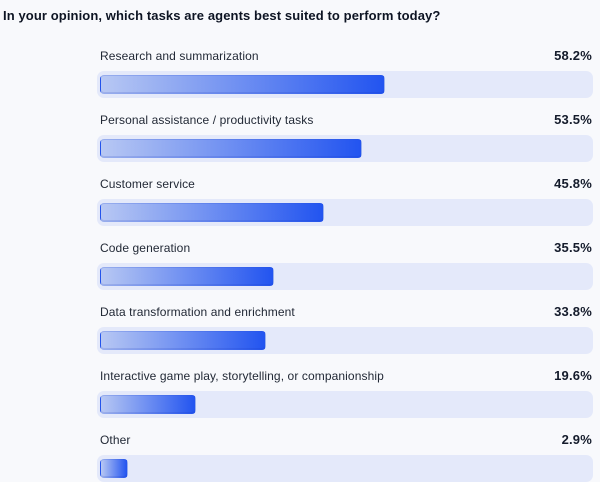 This screenshot has height=482, width=600. Describe the element at coordinates (197, 312) in the screenshot. I see `bar-label: Data transformation and enrichment` at that location.